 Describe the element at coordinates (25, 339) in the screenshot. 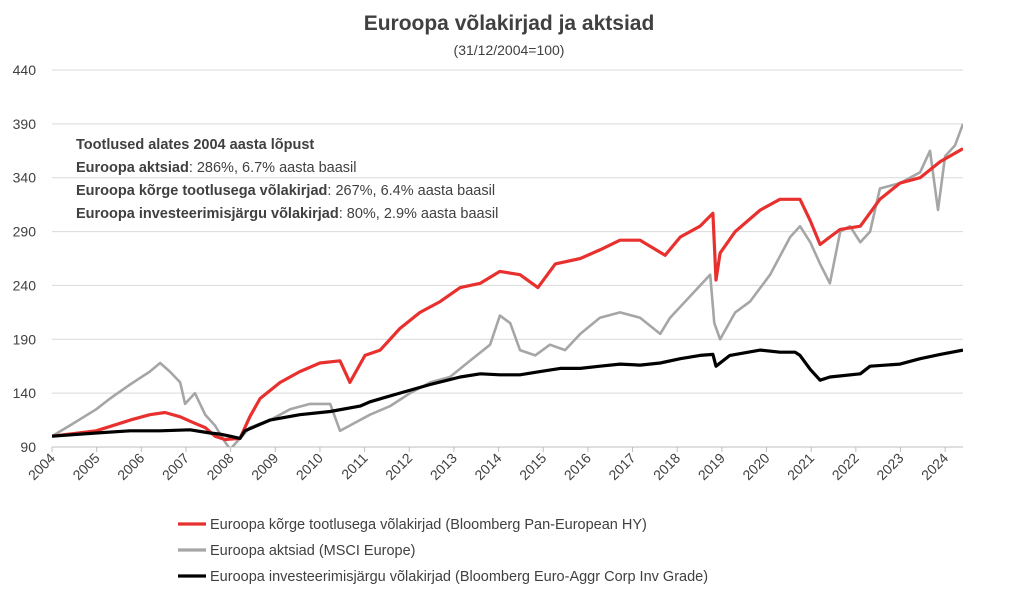

I see `y-tick-label: 190` at that location.